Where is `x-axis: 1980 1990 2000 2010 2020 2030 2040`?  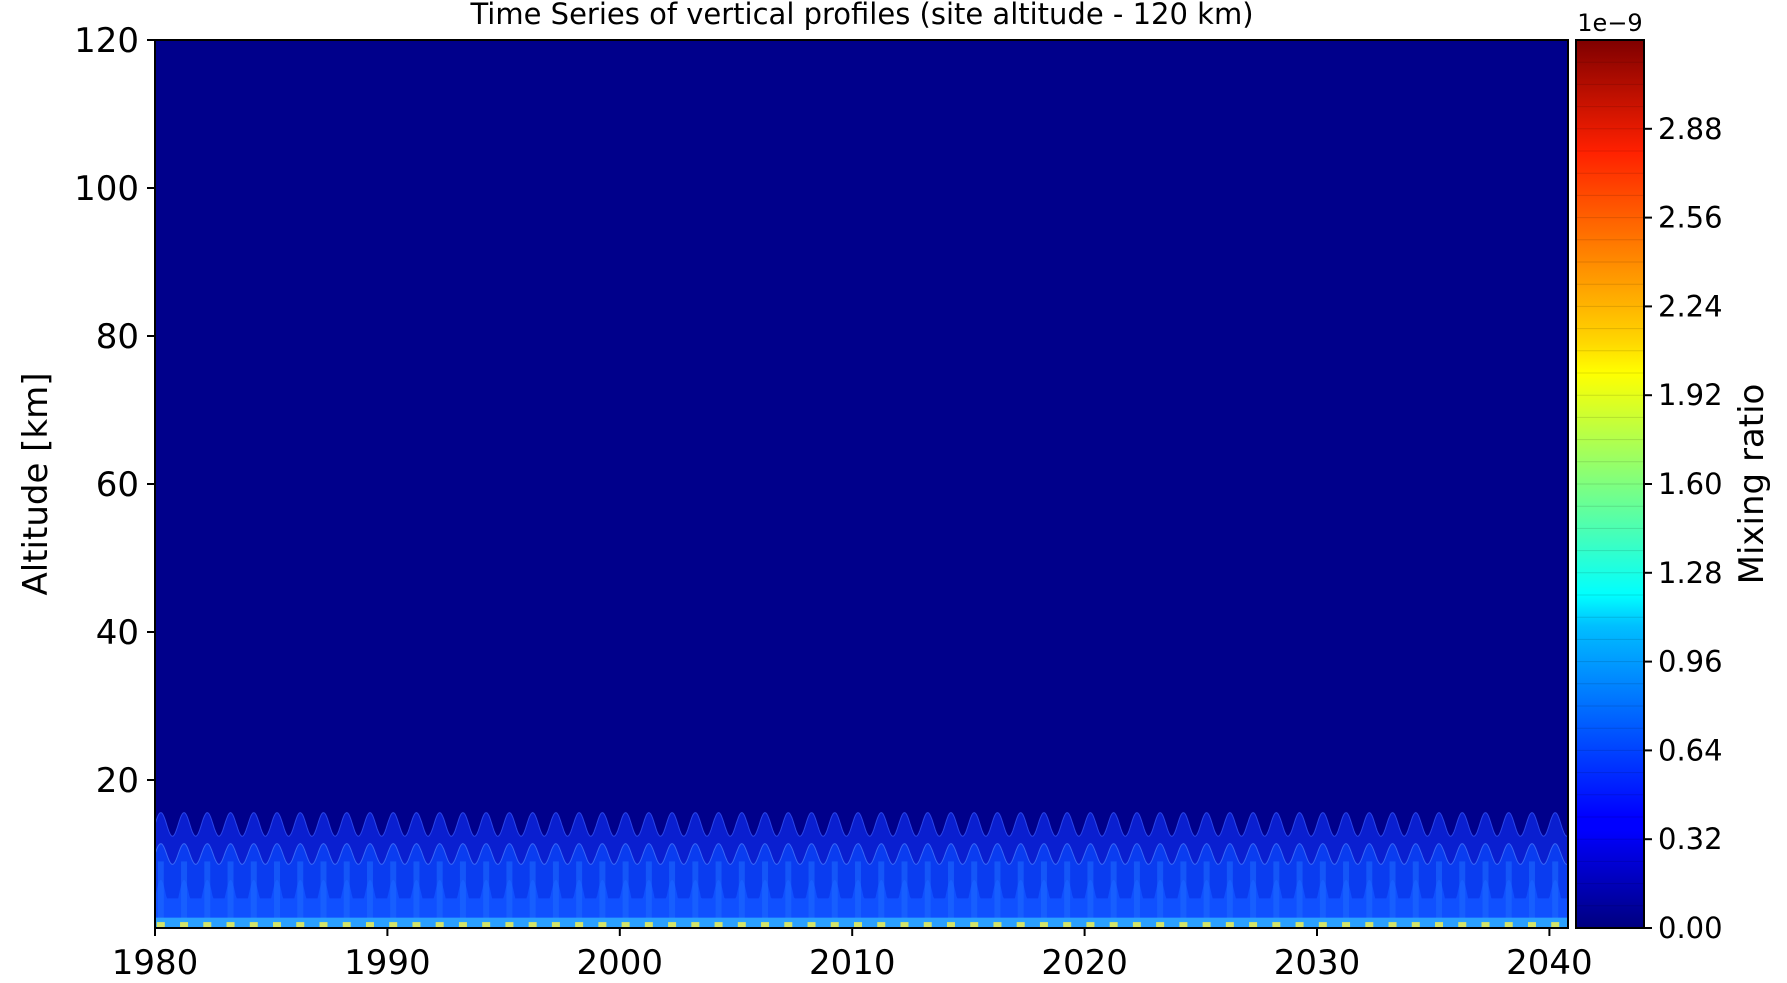 x-axis: 1980 1990 2000 2010 2020 2030 2040 is located at coordinates (852, 955).